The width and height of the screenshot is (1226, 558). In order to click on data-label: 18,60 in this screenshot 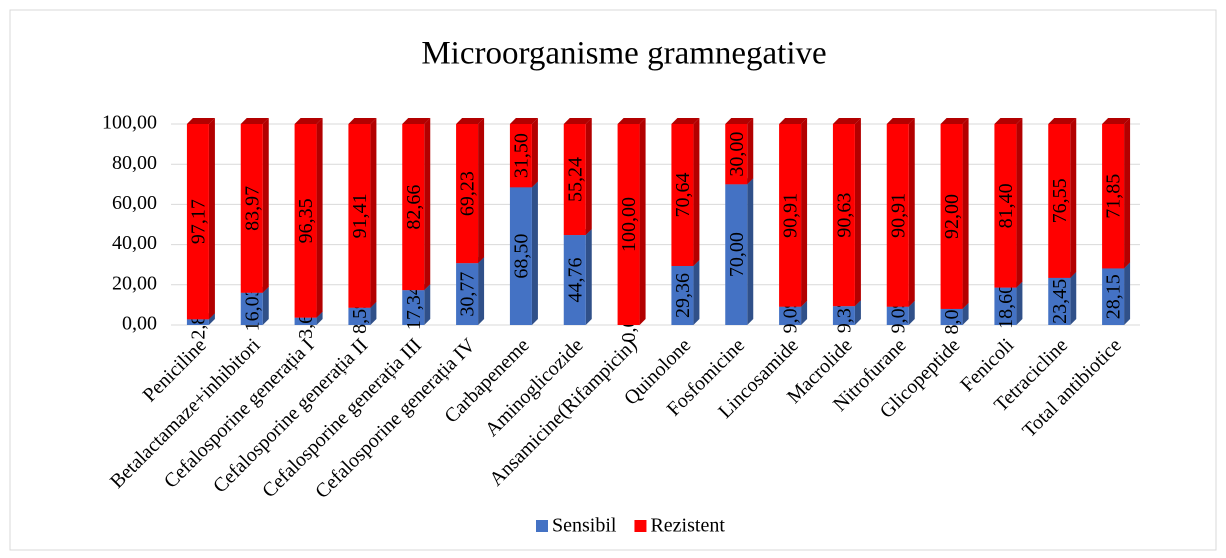, I will do `click(1006, 306)`.